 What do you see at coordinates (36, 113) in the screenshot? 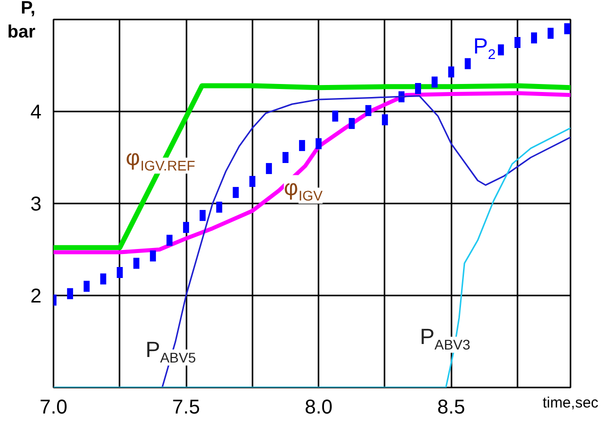
I see `y-tick-label: 4` at bounding box center [36, 113].